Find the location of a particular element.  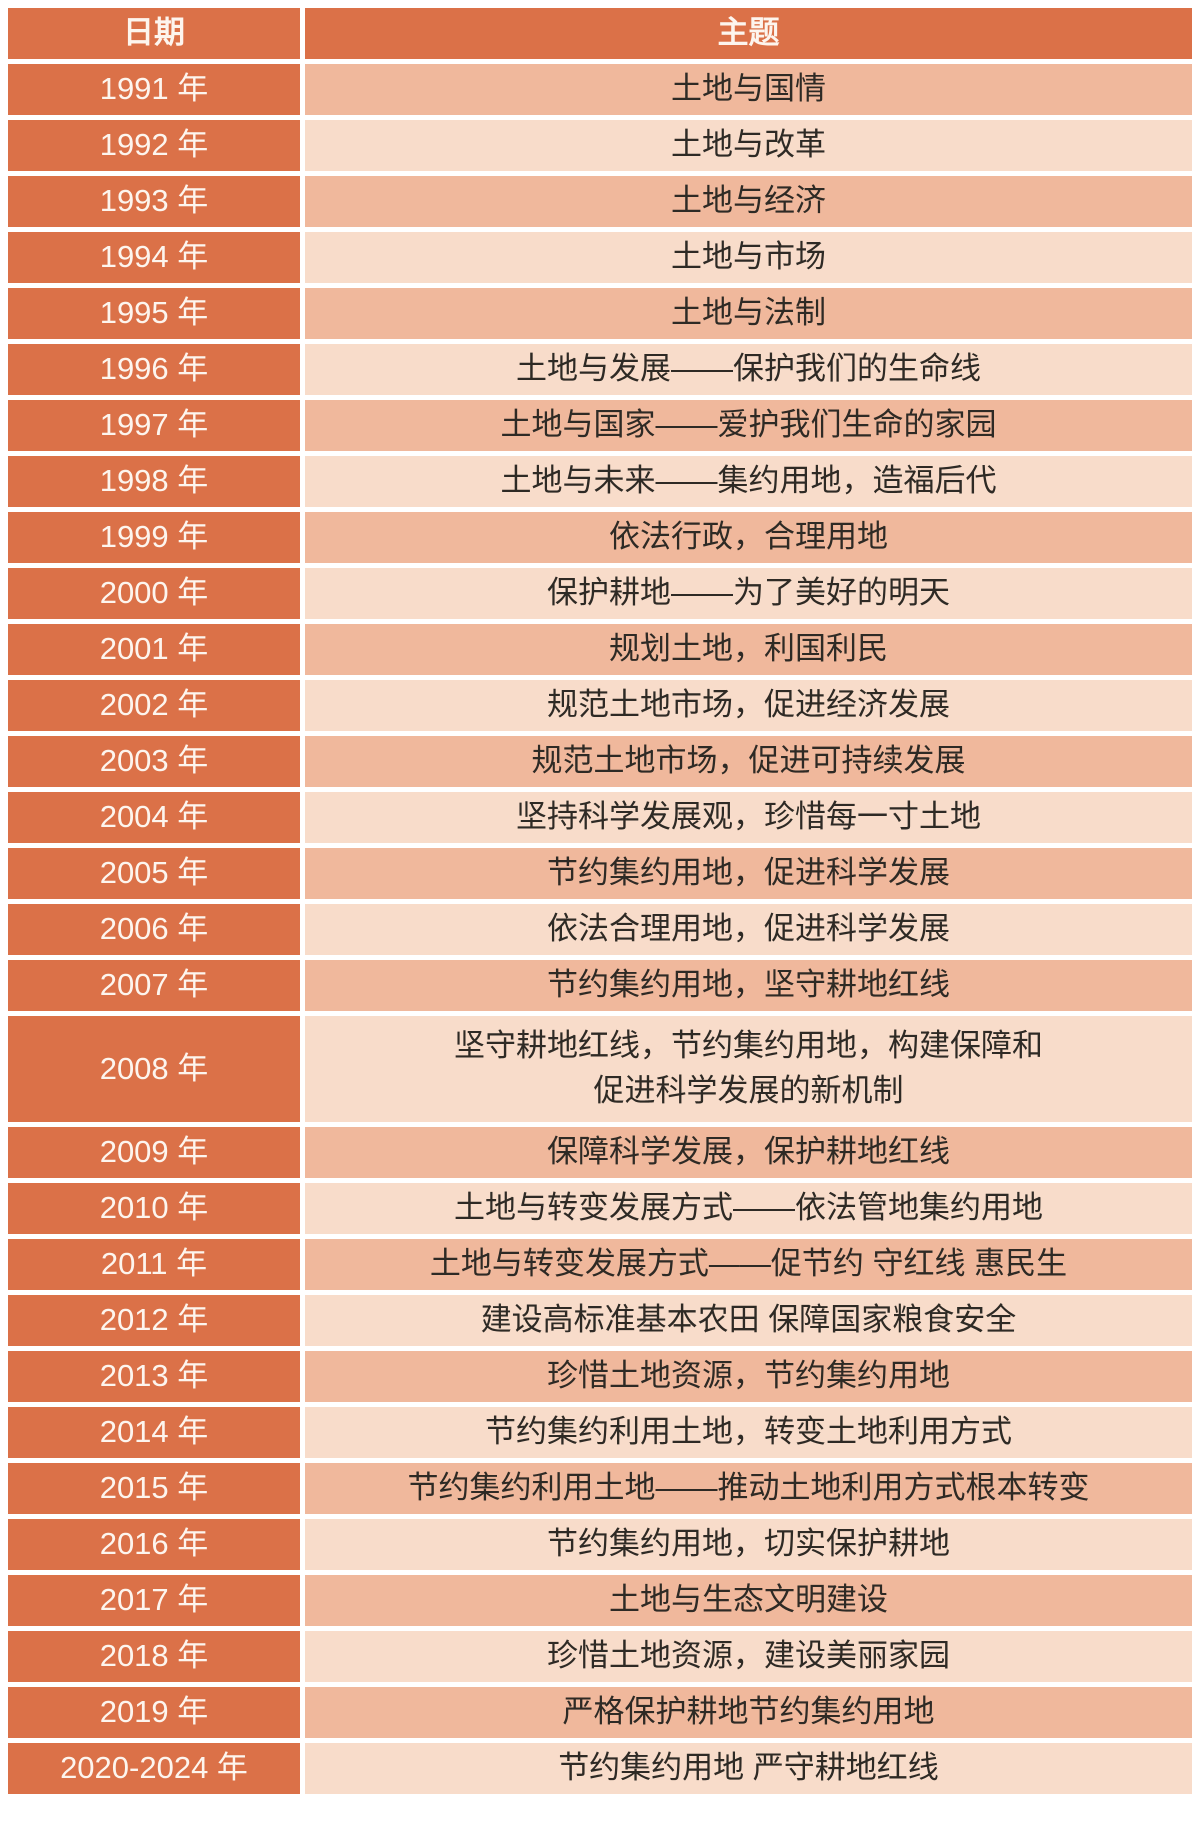

table-row-topic: 建设高标准基本农田 保障国家粮食安全 is located at coordinates (748, 1320).